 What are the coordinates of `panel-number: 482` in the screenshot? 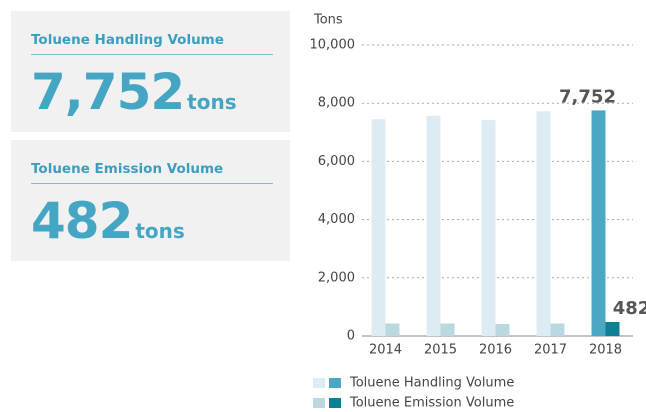 It's located at (82, 221).